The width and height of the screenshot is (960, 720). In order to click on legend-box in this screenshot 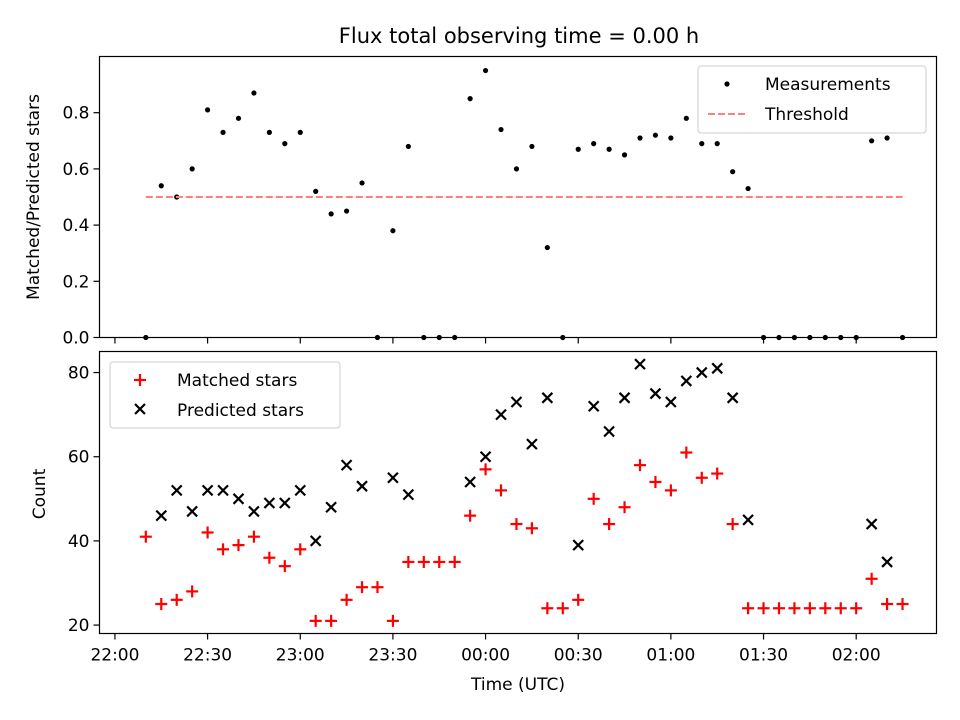, I will do `click(225, 395)`.